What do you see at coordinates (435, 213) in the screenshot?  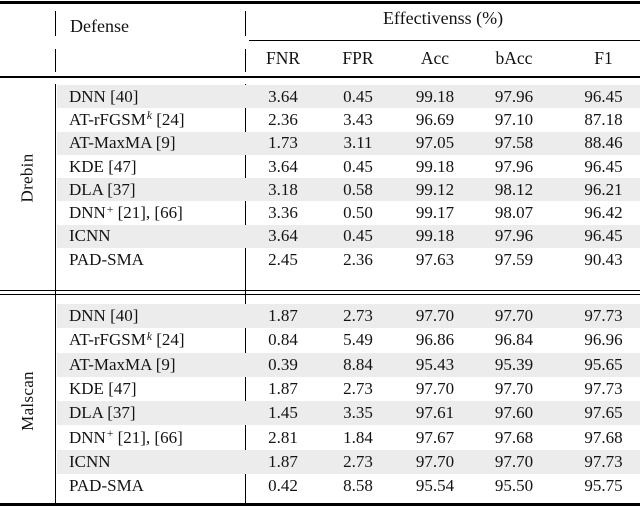 I see `metric-value-cell: 99.17` at bounding box center [435, 213].